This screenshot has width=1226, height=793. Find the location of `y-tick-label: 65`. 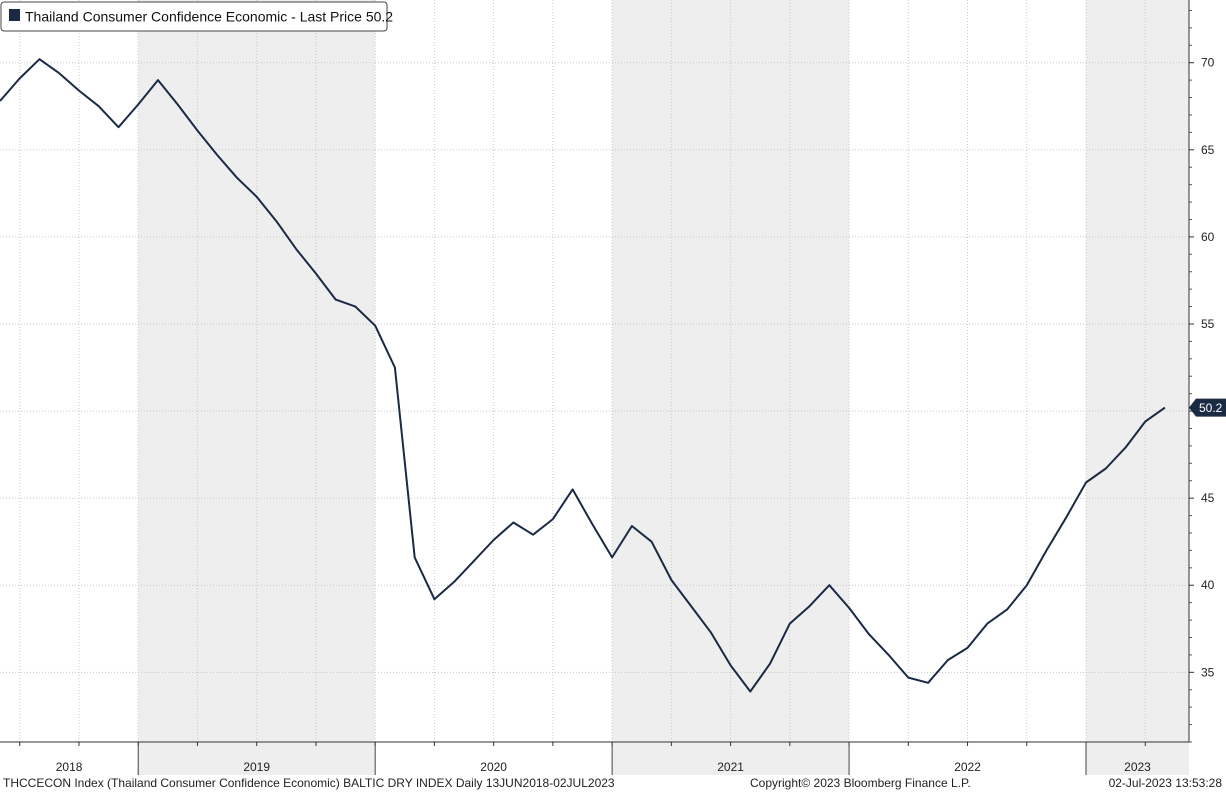

y-tick-label: 65 is located at coordinates (1208, 150).